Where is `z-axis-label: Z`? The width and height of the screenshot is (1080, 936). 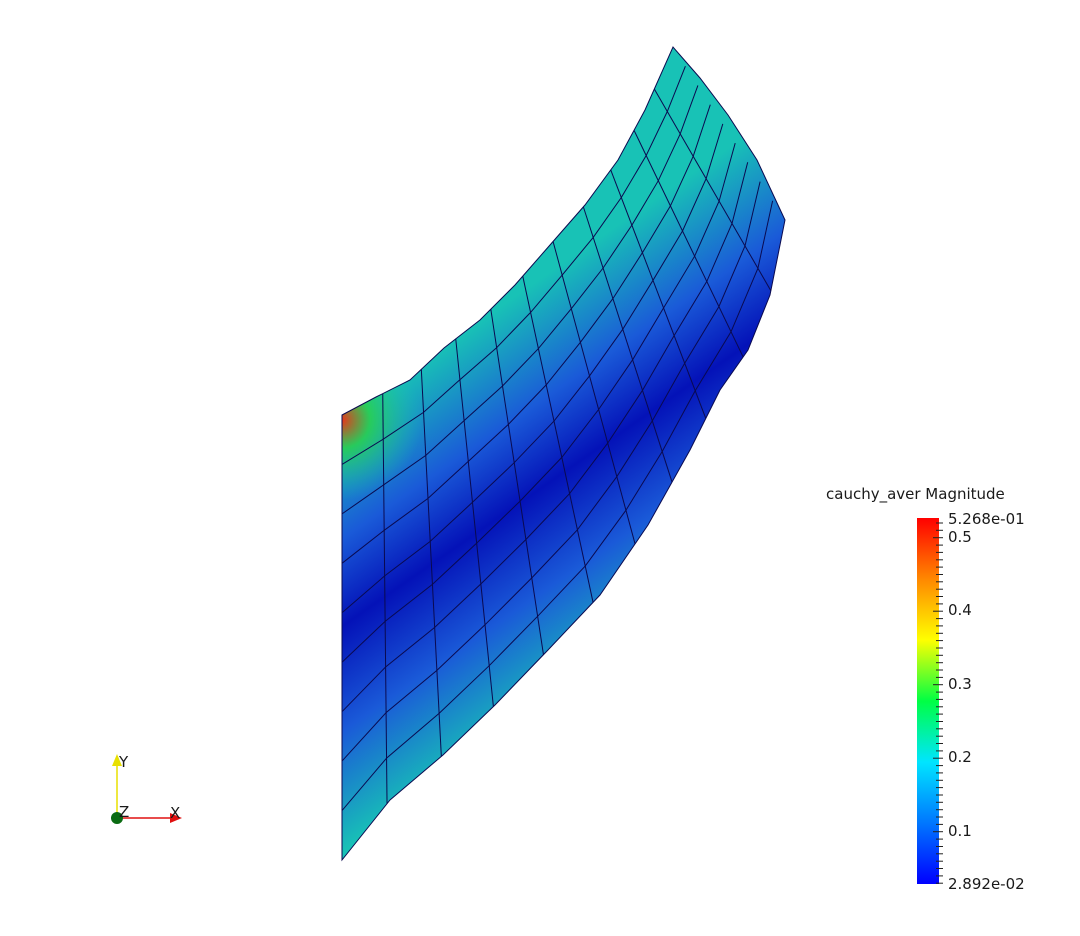 z-axis-label: Z is located at coordinates (124, 812).